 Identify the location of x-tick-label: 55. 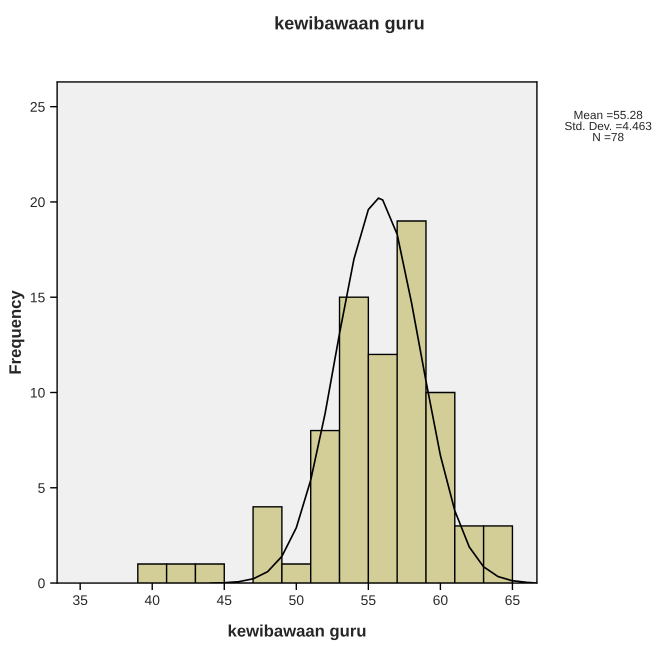
(368, 600).